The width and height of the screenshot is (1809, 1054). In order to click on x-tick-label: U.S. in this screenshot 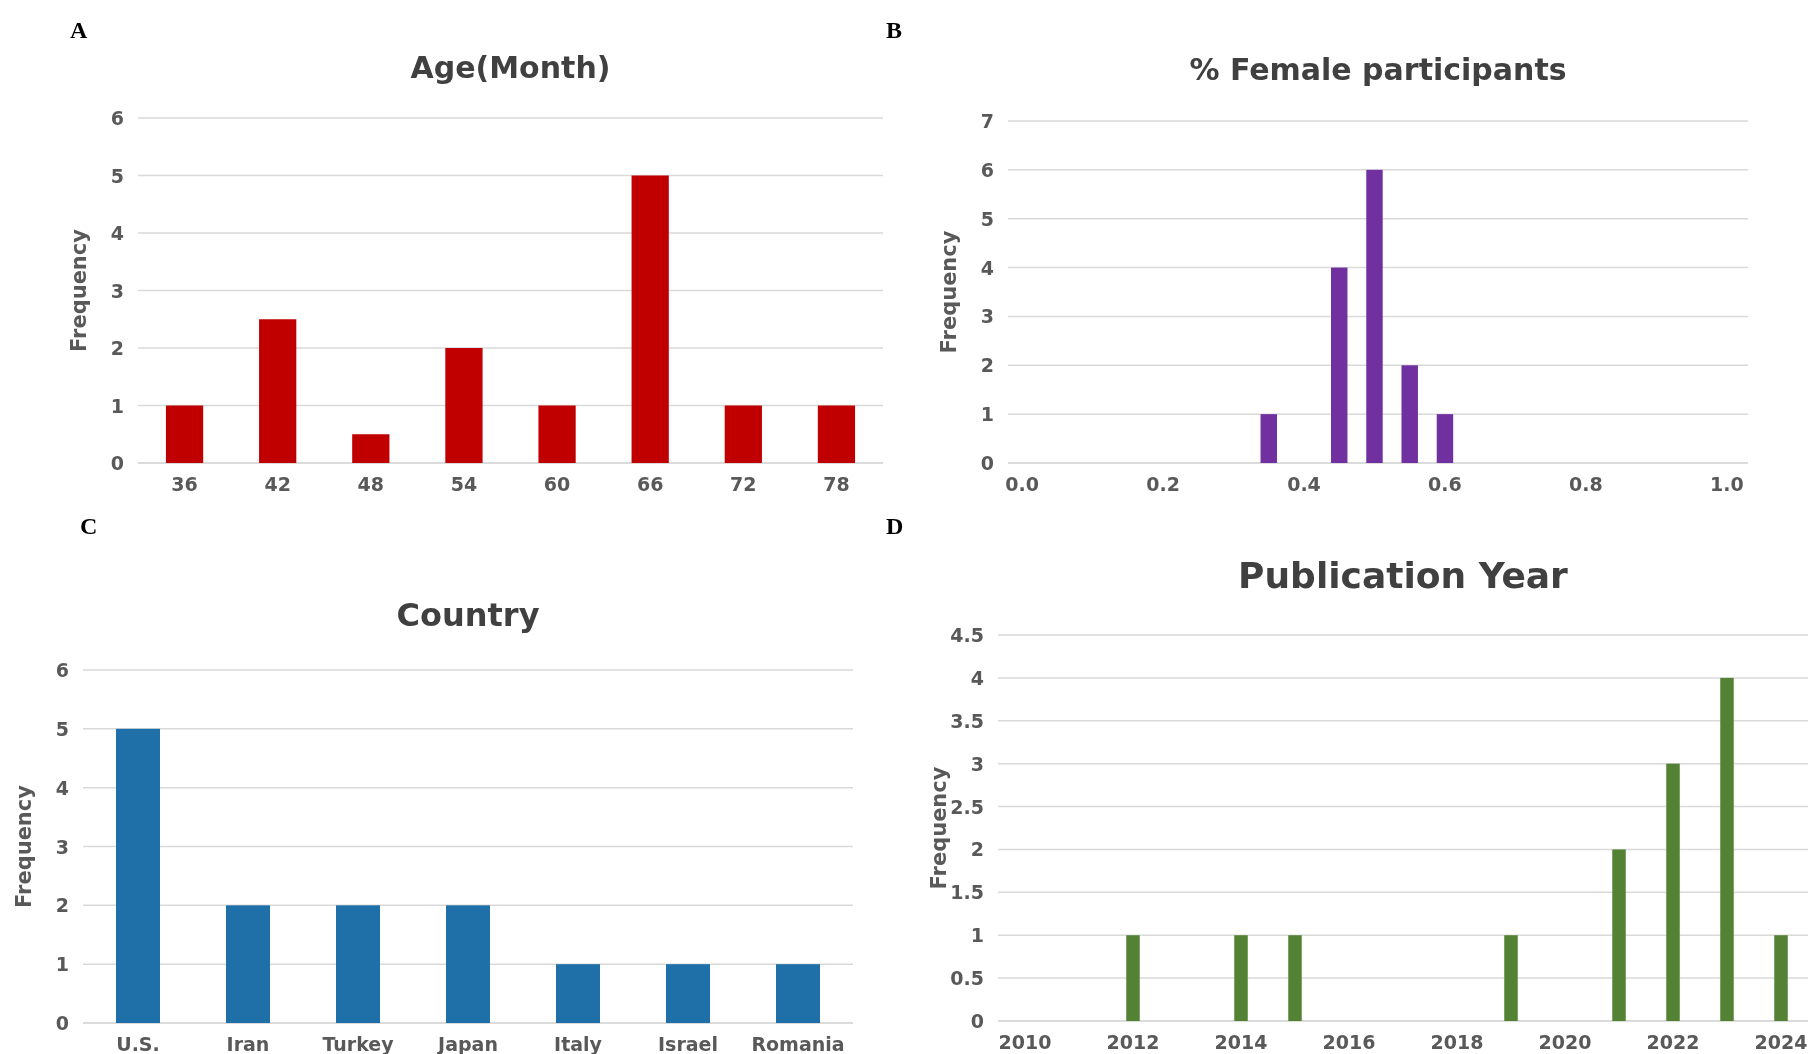, I will do `click(138, 1043)`.